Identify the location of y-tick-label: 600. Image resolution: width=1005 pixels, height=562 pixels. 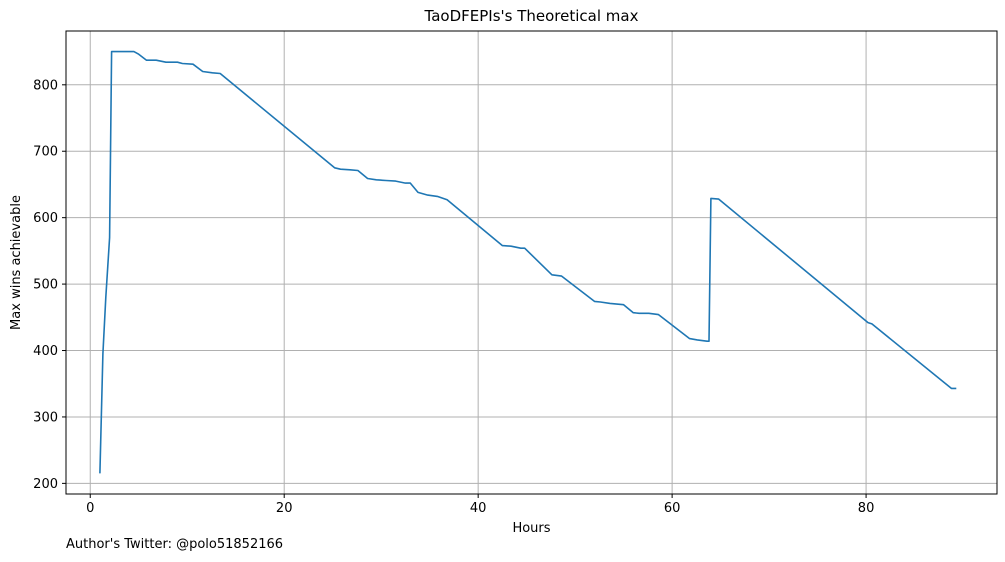
(45, 218).